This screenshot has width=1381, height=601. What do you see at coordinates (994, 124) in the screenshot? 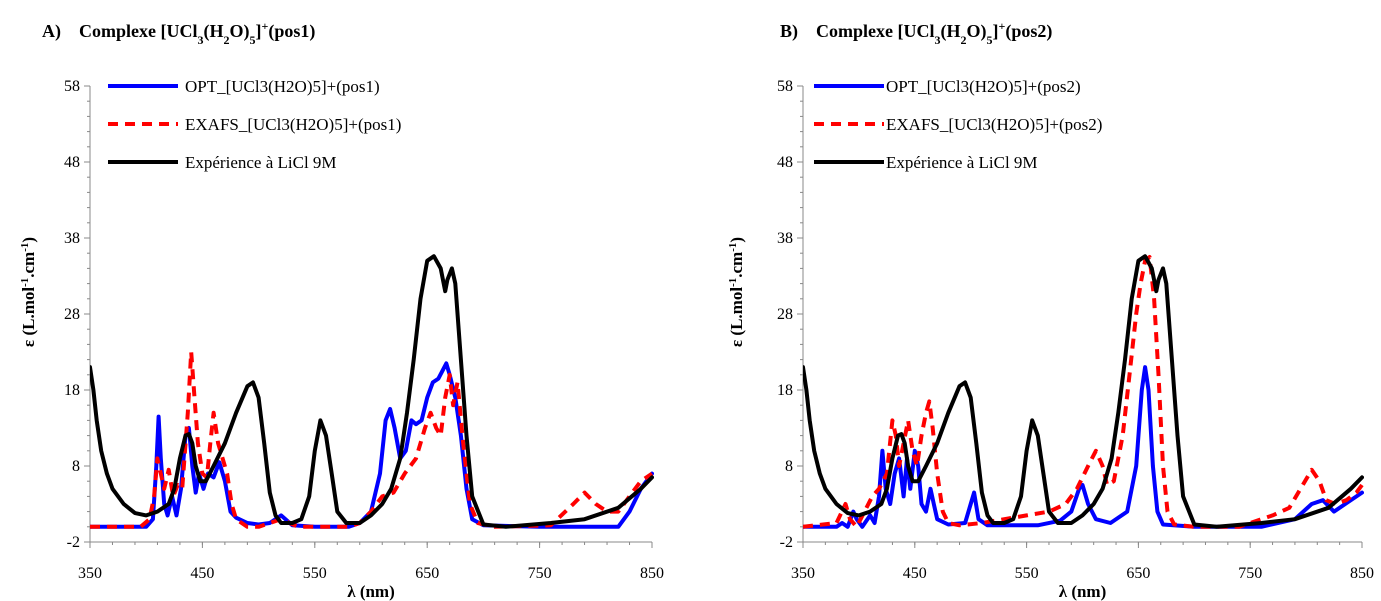
I see `legend-entry: EXAFS_[UCl3(H2O)5]+(pos2)` at bounding box center [994, 124].